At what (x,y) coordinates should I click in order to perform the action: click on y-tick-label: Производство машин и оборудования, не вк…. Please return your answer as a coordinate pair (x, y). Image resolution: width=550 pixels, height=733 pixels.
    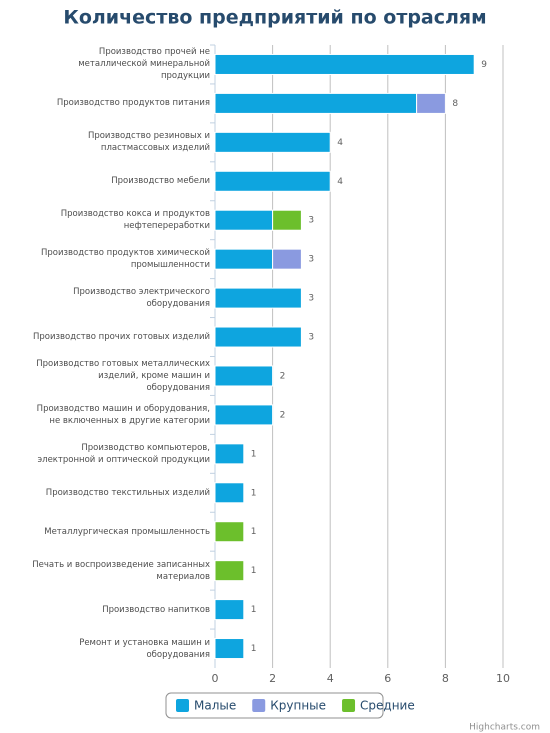
    Looking at the image, I should click on (123, 414).